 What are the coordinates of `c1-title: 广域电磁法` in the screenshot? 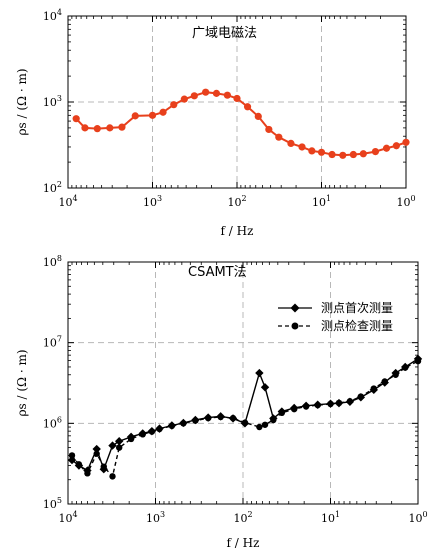 It's located at (224, 33).